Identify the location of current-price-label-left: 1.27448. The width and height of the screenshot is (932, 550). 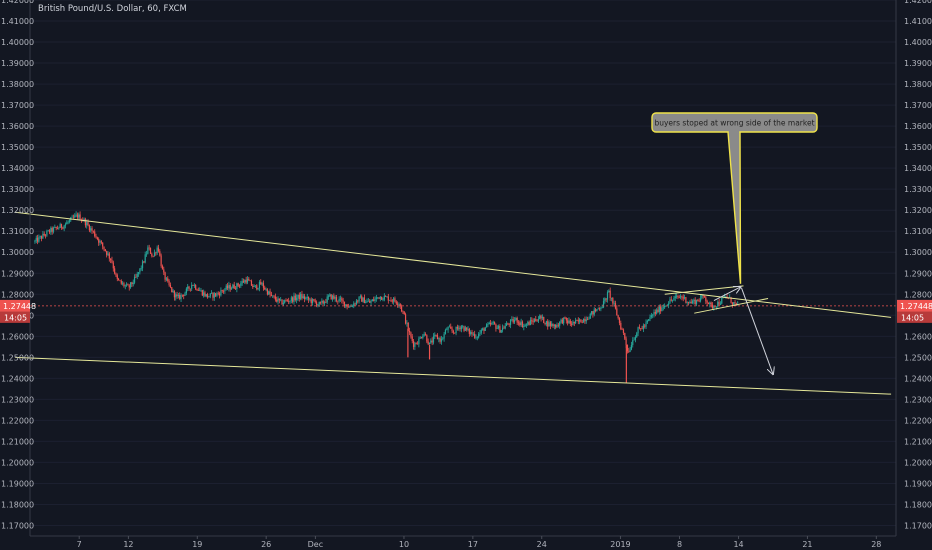
(19, 306).